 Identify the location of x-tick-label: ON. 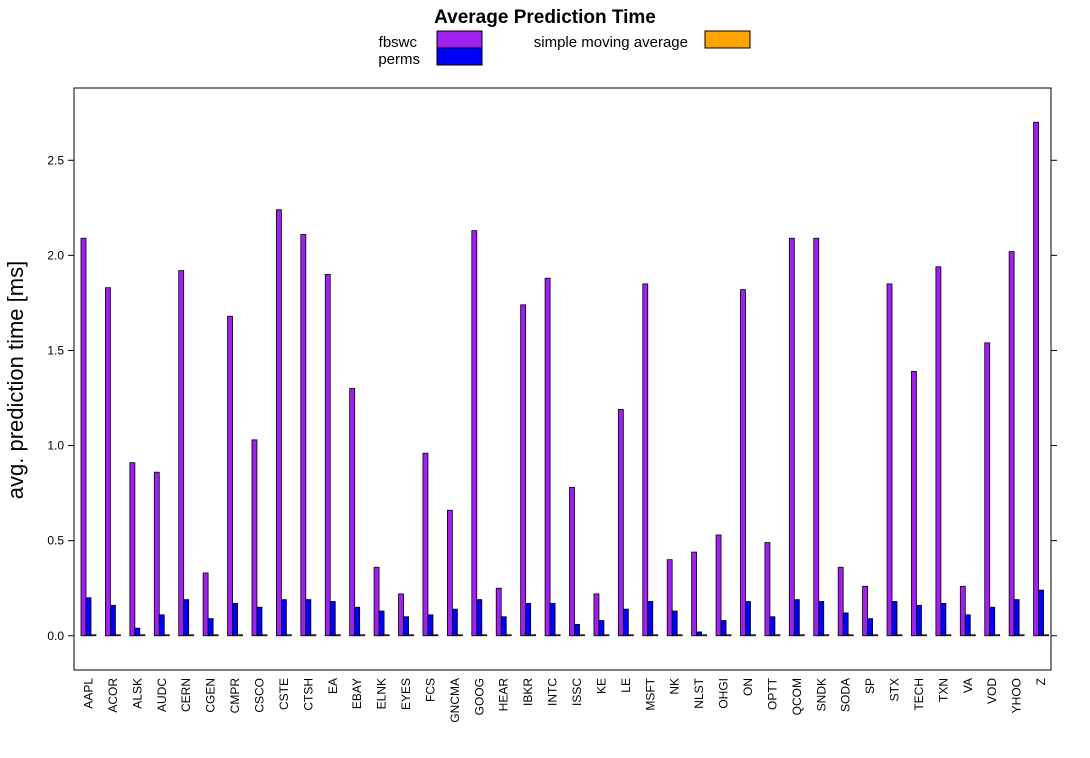
(748, 687).